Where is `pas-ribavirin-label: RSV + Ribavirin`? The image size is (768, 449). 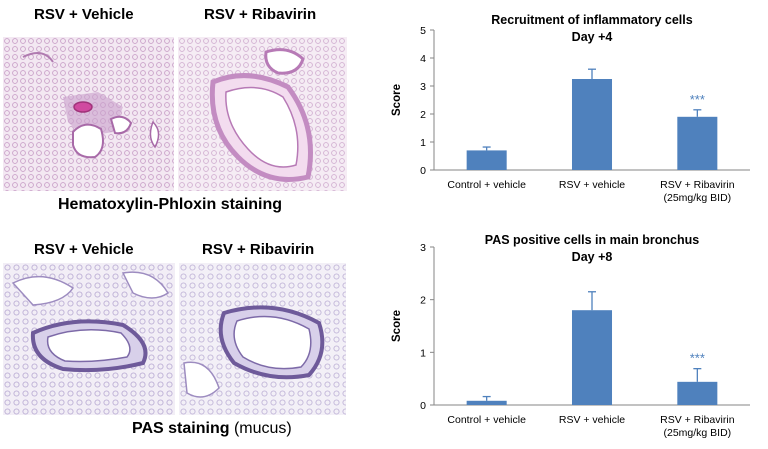 pas-ribavirin-label: RSV + Ribavirin is located at coordinates (258, 249).